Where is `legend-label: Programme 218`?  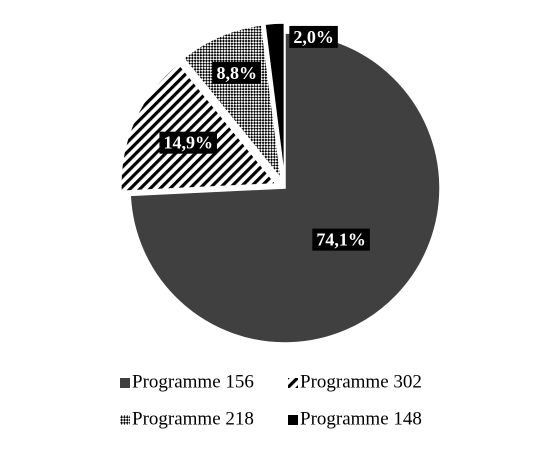 legend-label: Programme 218 is located at coordinates (193, 418).